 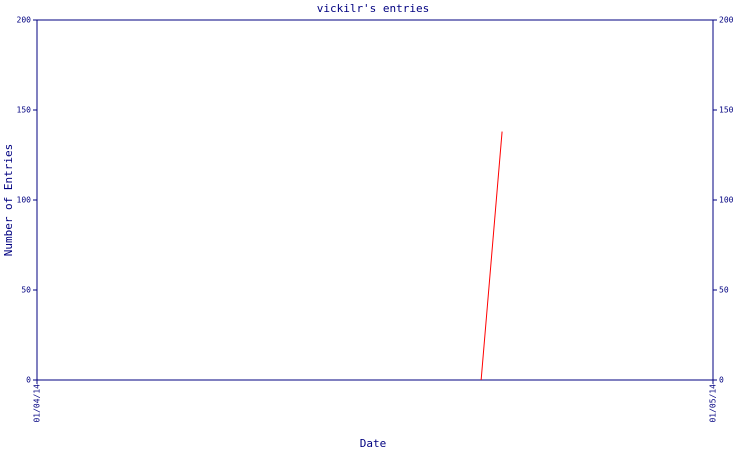 What do you see at coordinates (28, 380) in the screenshot?
I see `y-tick-label: 0` at bounding box center [28, 380].